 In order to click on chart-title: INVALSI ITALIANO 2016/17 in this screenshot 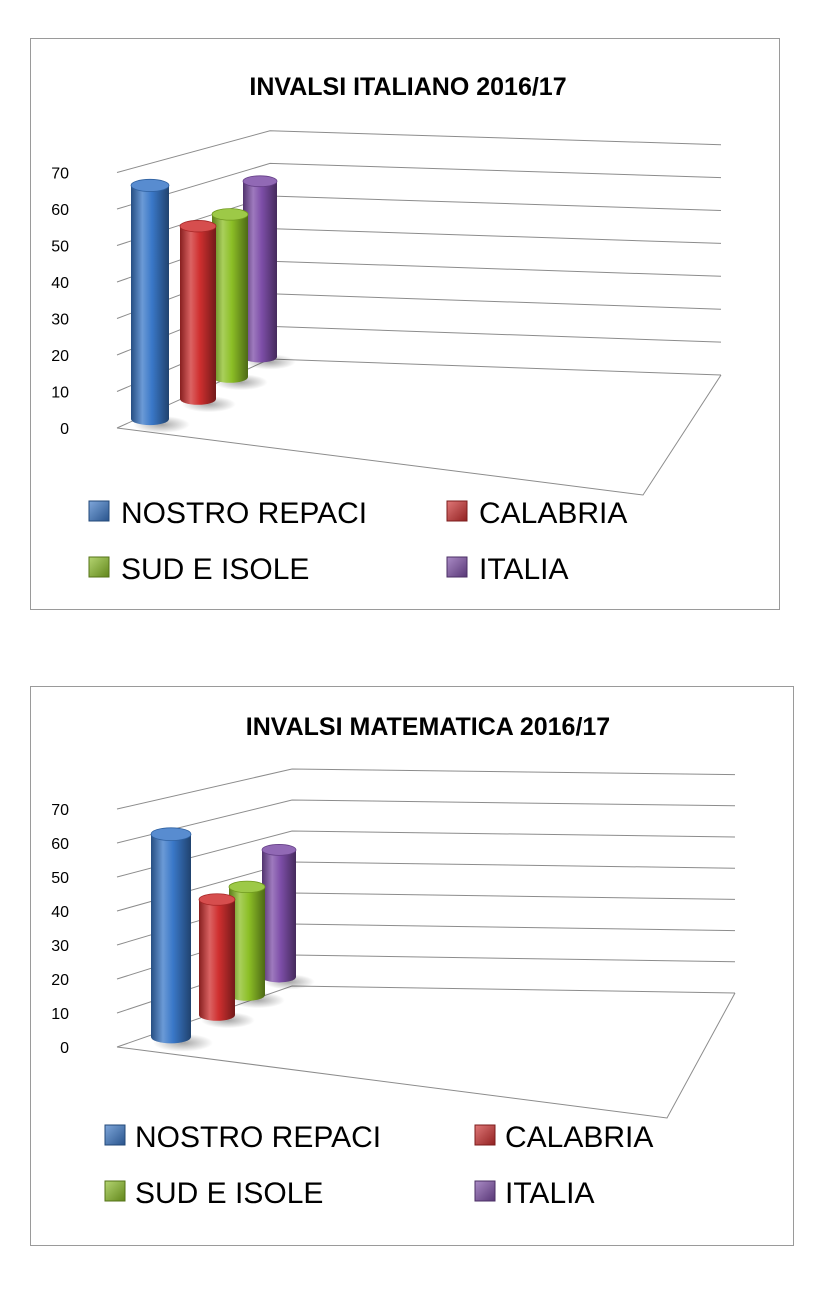, I will do `click(407, 87)`.